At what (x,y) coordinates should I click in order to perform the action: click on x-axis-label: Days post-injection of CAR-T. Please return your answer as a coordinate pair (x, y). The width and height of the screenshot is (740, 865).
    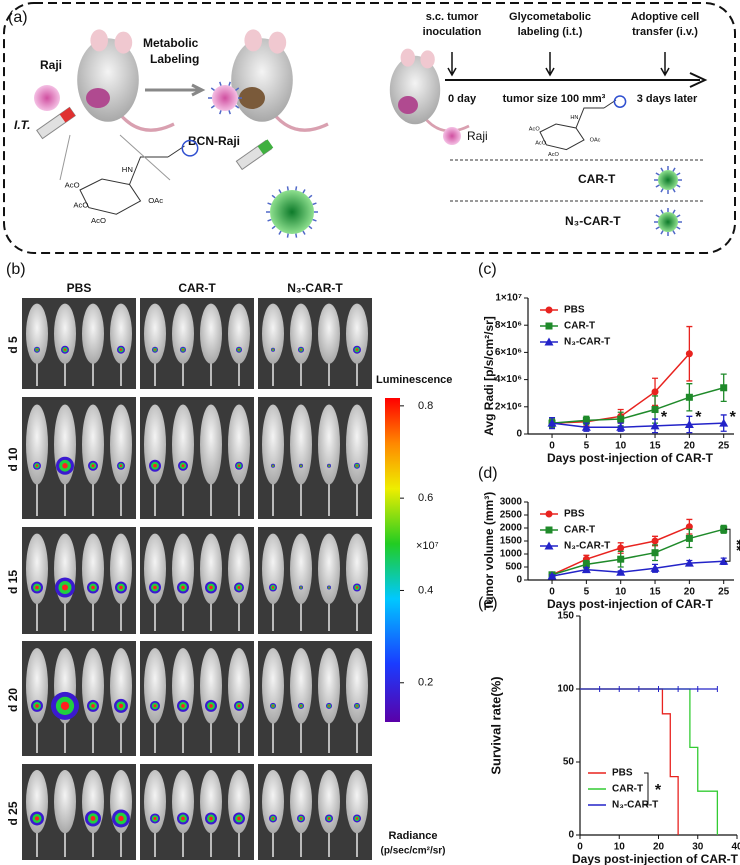
    Looking at the image, I should click on (655, 858).